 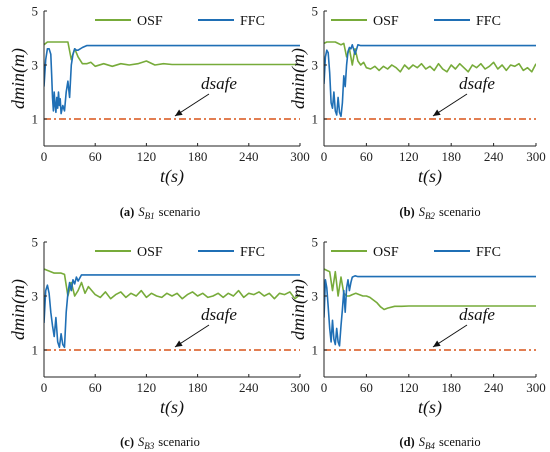 What do you see at coordinates (406, 442) in the screenshot?
I see `caption-letter: (d)` at bounding box center [406, 442].